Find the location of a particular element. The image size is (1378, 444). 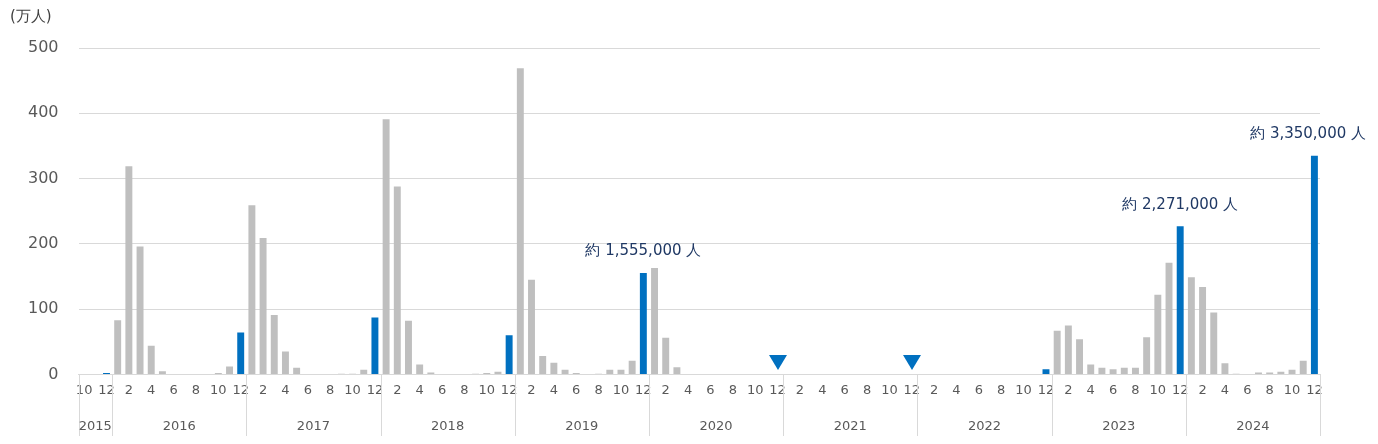

y-axis-title: (万人) is located at coordinates (31, 16).